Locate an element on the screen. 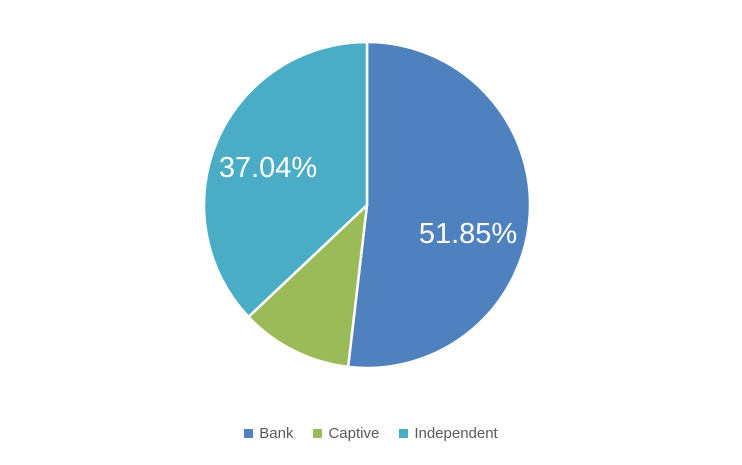  data-label-independent: 37.04% is located at coordinates (268, 168).